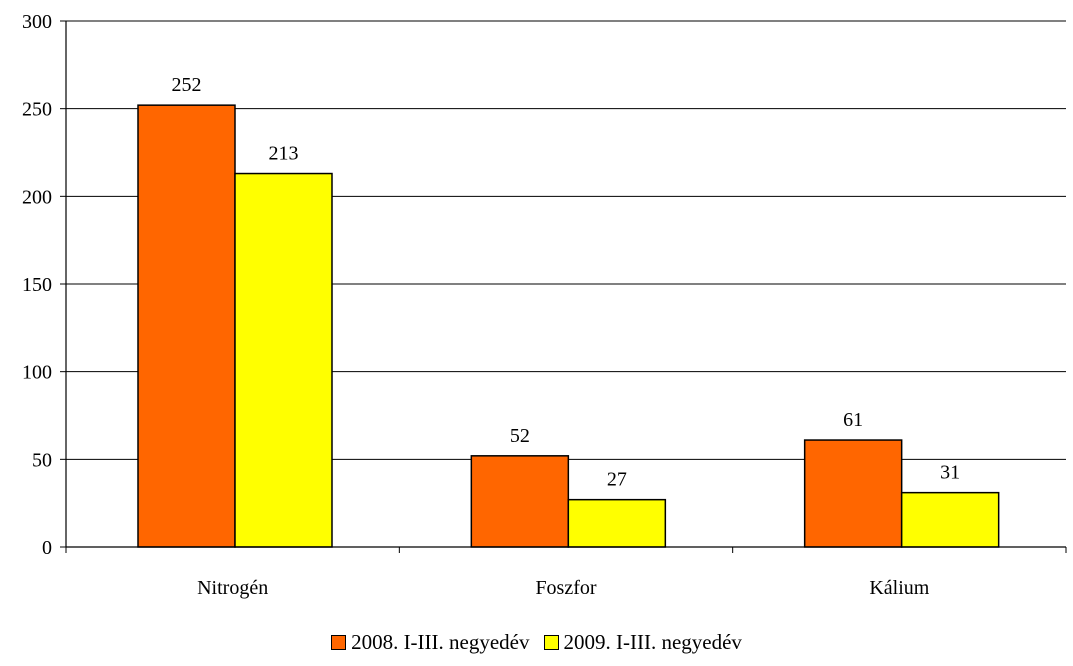 Image resolution: width=1073 pixels, height=666 pixels. What do you see at coordinates (520, 436) in the screenshot?
I see `data-label: 52` at bounding box center [520, 436].